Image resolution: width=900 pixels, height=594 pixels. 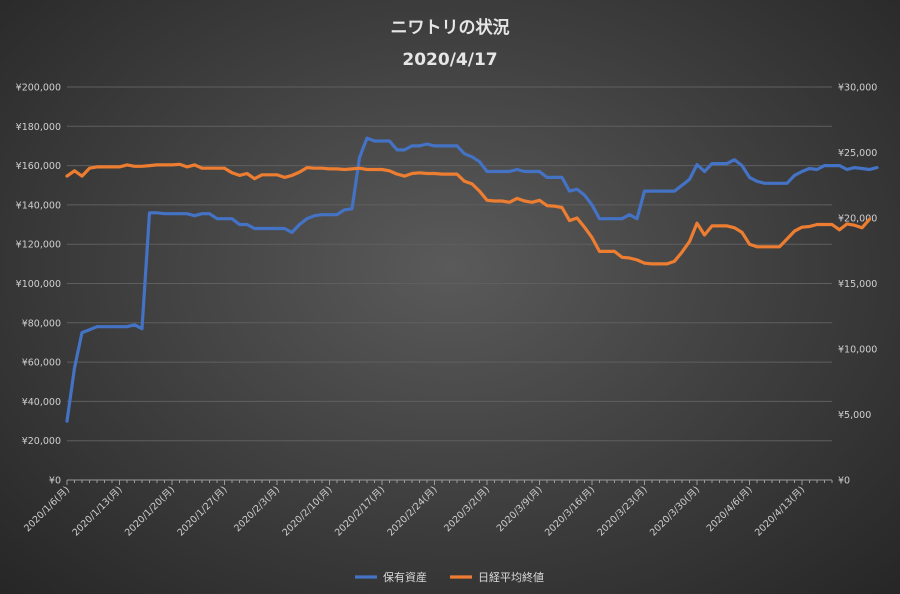 I want to click on x-tick-label: 2020/1/27(月), so click(x=202, y=511).